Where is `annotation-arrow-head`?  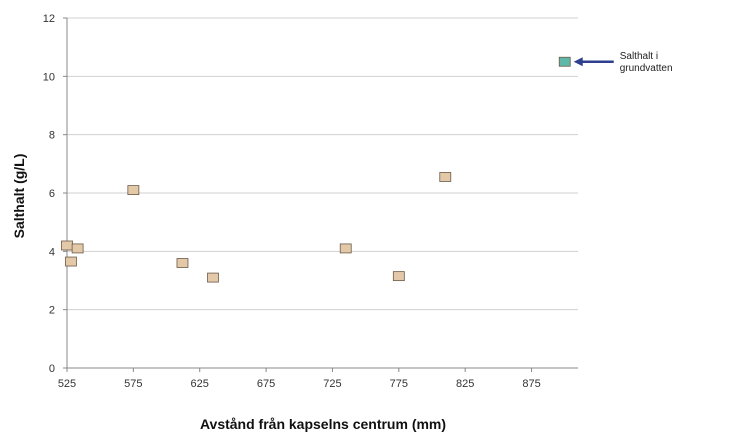
annotation-arrow-head is located at coordinates (578, 62).